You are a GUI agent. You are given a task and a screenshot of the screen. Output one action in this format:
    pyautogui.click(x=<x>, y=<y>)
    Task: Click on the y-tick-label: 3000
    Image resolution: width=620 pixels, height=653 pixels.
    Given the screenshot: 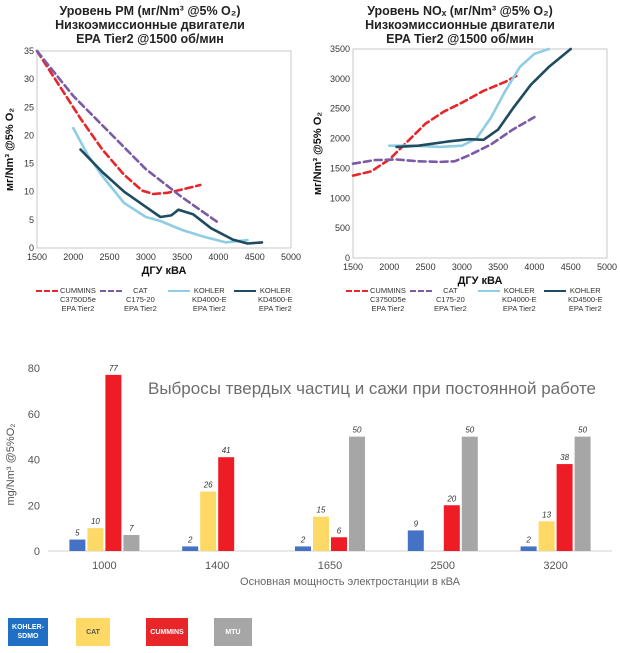 What is the action you would take?
    pyautogui.click(x=340, y=79)
    